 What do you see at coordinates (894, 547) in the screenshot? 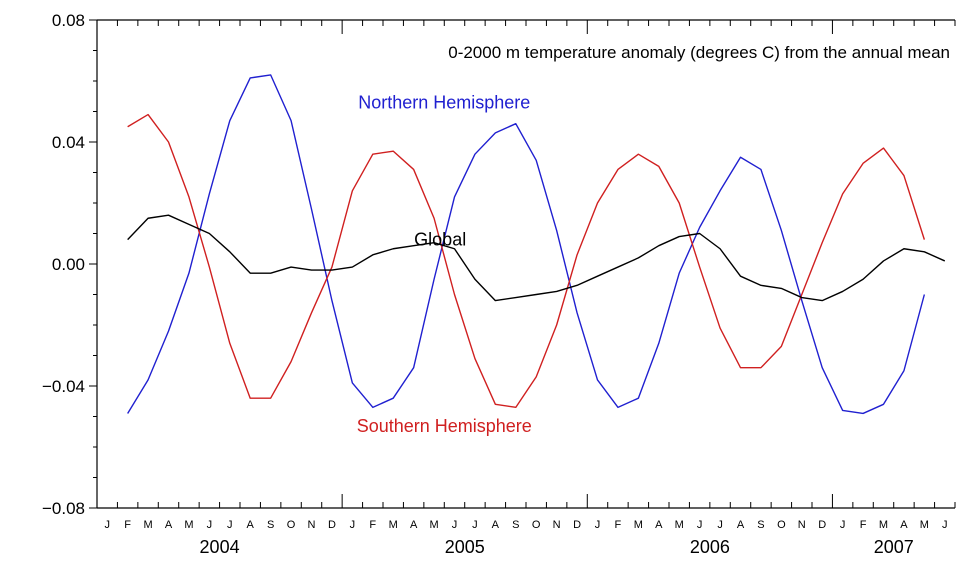
I see `year-label: 2007` at bounding box center [894, 547].